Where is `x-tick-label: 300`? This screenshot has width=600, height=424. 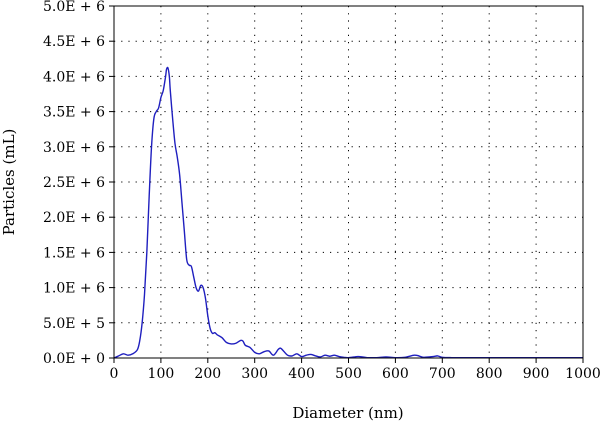
x-tick-label: 300 is located at coordinates (254, 374).